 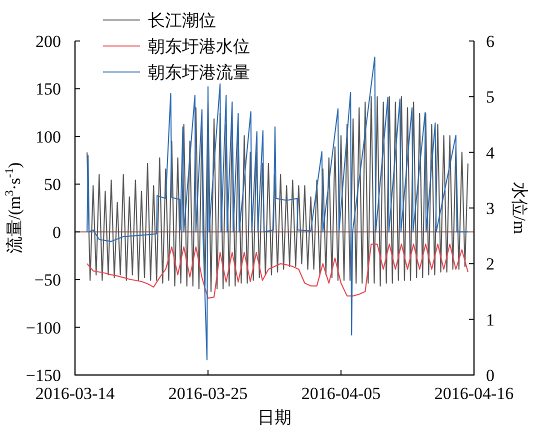 I want to click on y-tick-label: 100, so click(x=48, y=136).